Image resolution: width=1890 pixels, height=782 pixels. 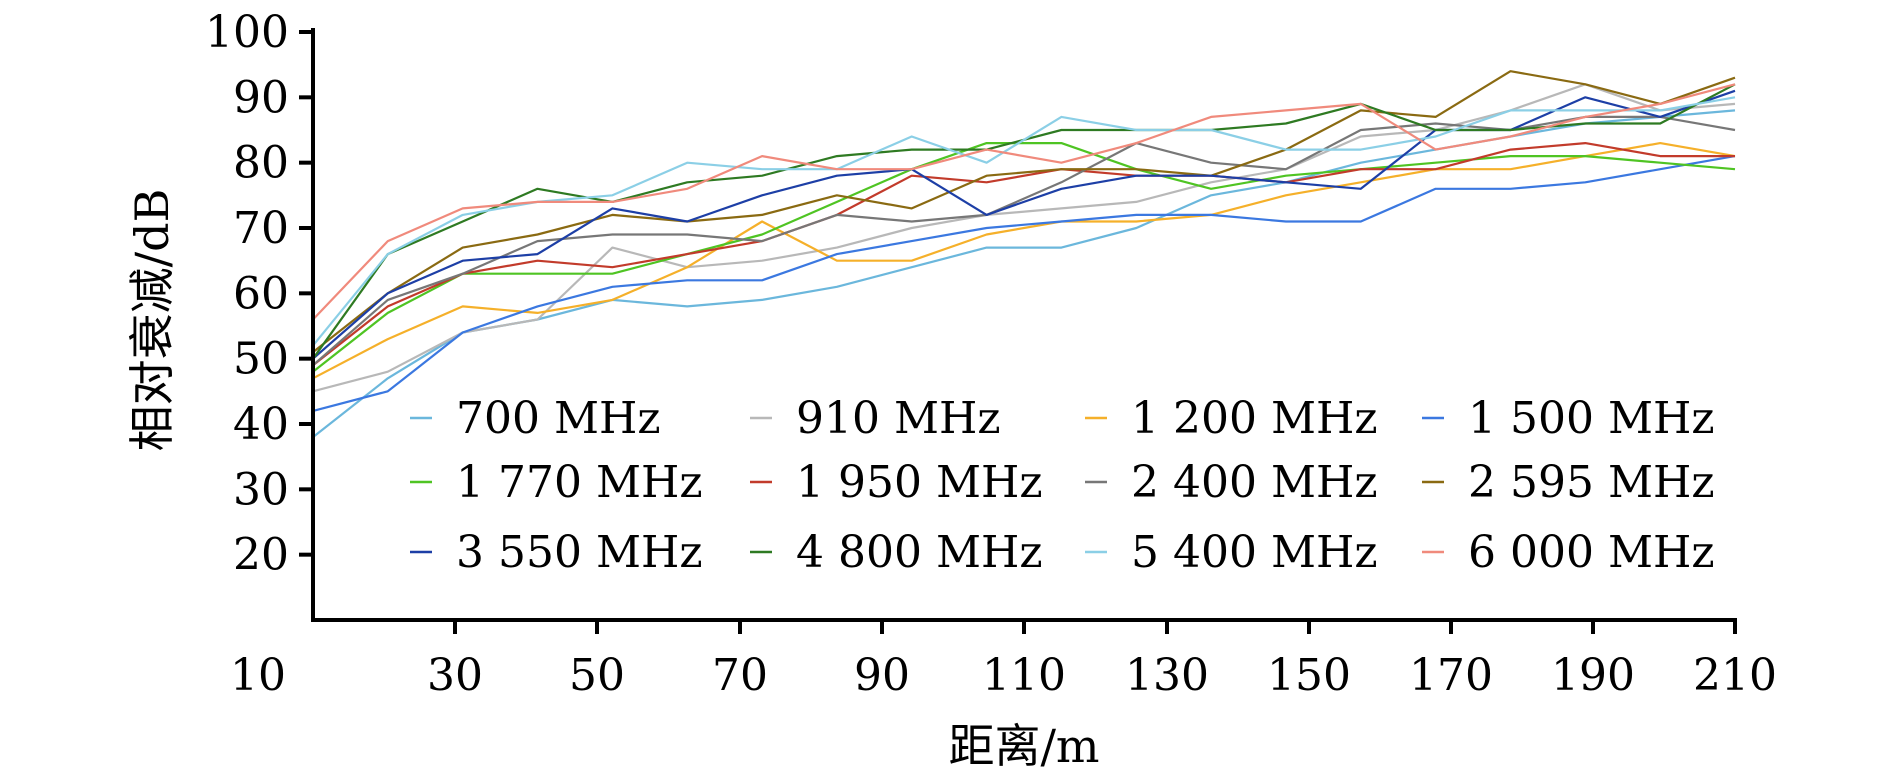 What do you see at coordinates (261, 359) in the screenshot?
I see `y-tick-label: 50` at bounding box center [261, 359].